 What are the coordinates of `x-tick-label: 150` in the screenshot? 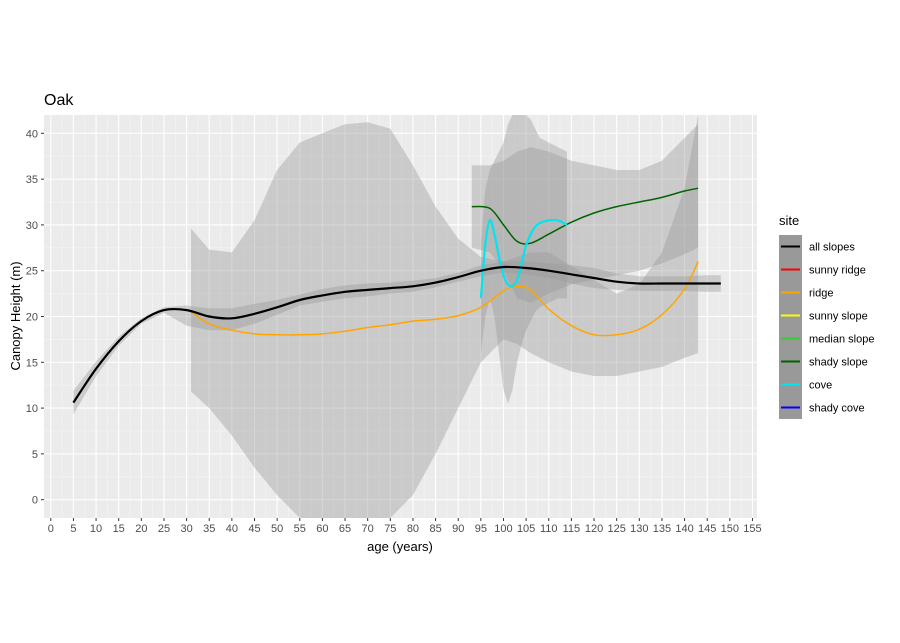 It's located at (730, 529).